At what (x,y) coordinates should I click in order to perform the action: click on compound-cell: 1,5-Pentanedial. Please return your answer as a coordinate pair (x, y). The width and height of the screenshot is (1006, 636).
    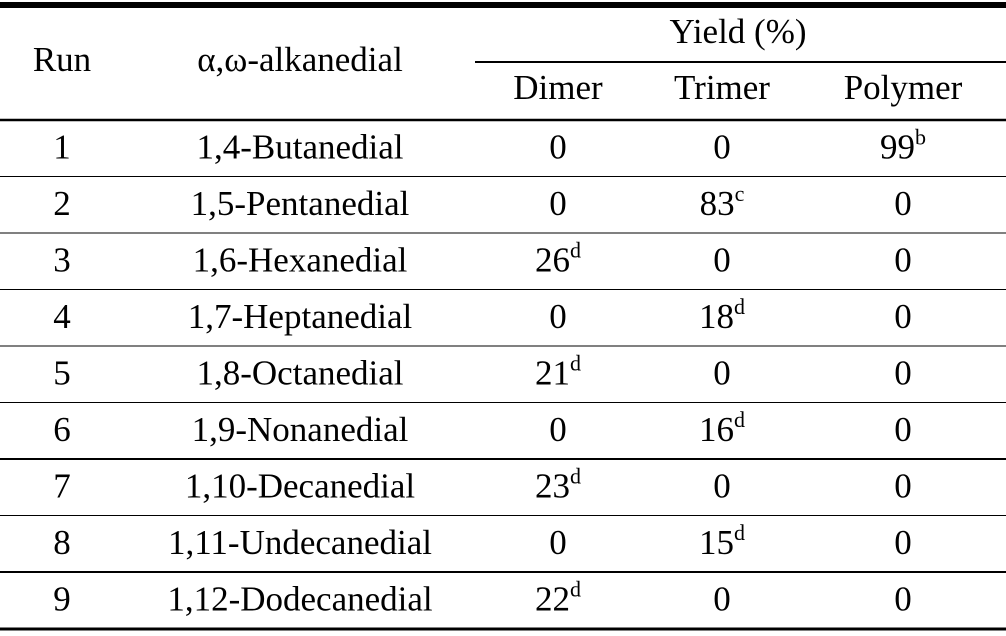
    Looking at the image, I should click on (300, 203).